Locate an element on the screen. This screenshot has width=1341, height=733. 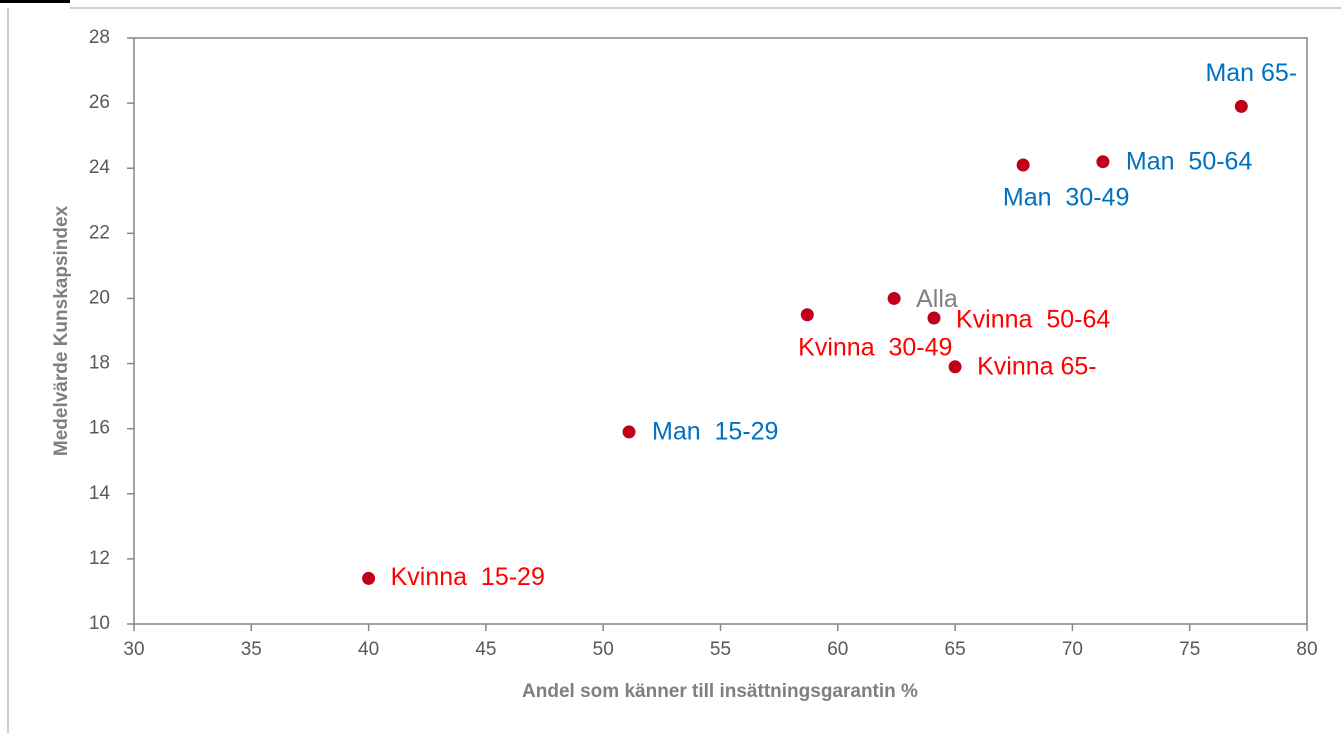
y-tick-label: 10 is located at coordinates (99, 623).